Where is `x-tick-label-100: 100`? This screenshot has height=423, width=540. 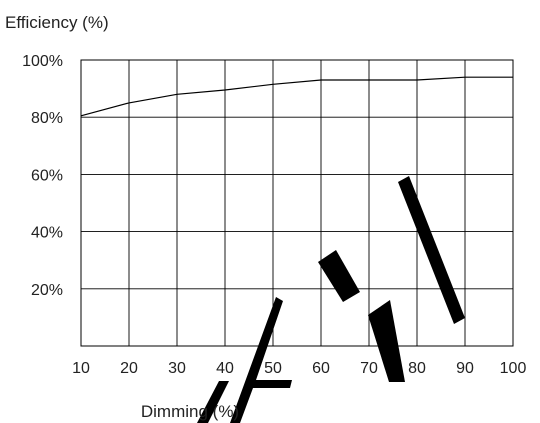 x-tick-label-100: 100 is located at coordinates (513, 368).